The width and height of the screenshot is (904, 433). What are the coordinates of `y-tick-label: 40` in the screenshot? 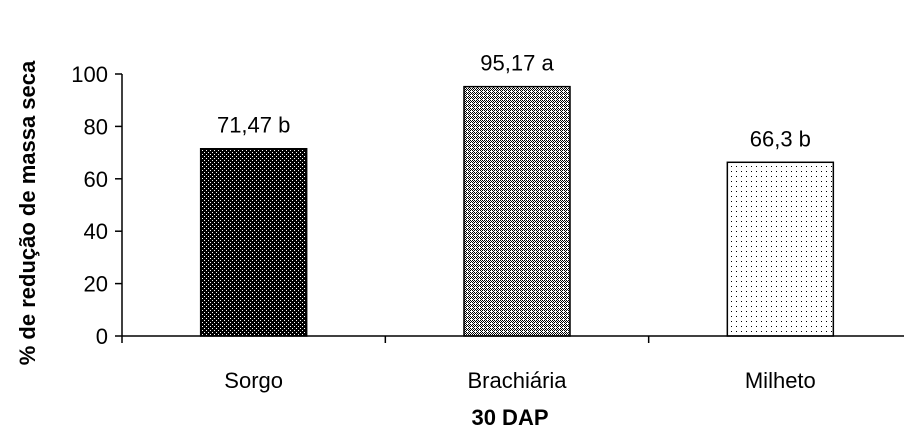 It's located at (96, 231).